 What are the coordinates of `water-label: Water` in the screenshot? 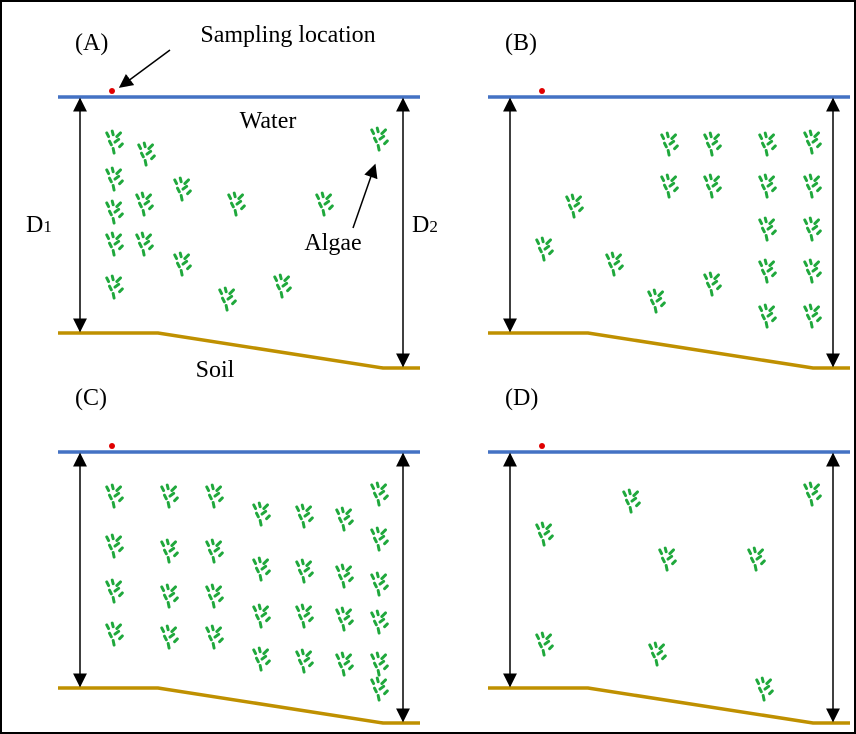 It's located at (268, 121).